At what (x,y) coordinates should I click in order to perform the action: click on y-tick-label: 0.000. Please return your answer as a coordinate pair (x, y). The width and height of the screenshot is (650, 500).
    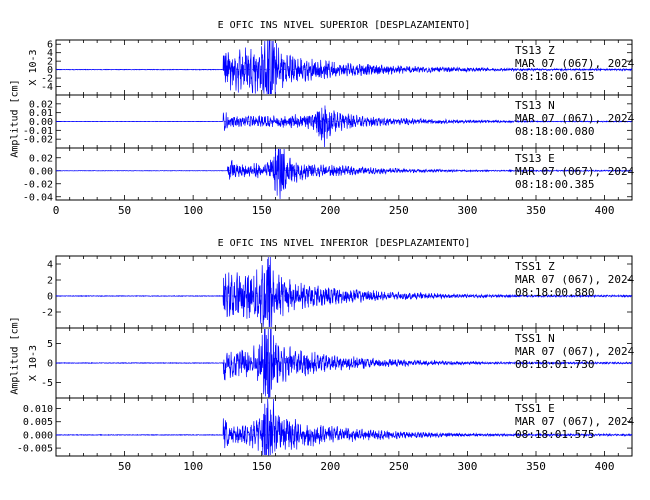
    Looking at the image, I should click on (38, 435).